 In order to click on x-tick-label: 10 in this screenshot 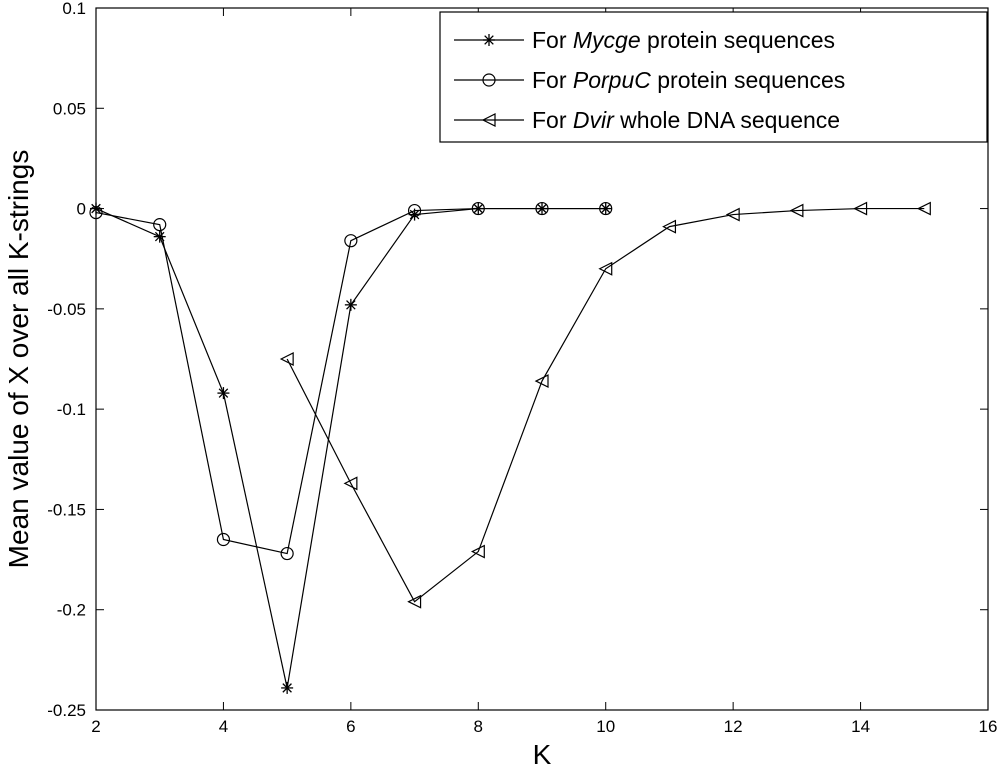, I will do `click(605, 726)`.